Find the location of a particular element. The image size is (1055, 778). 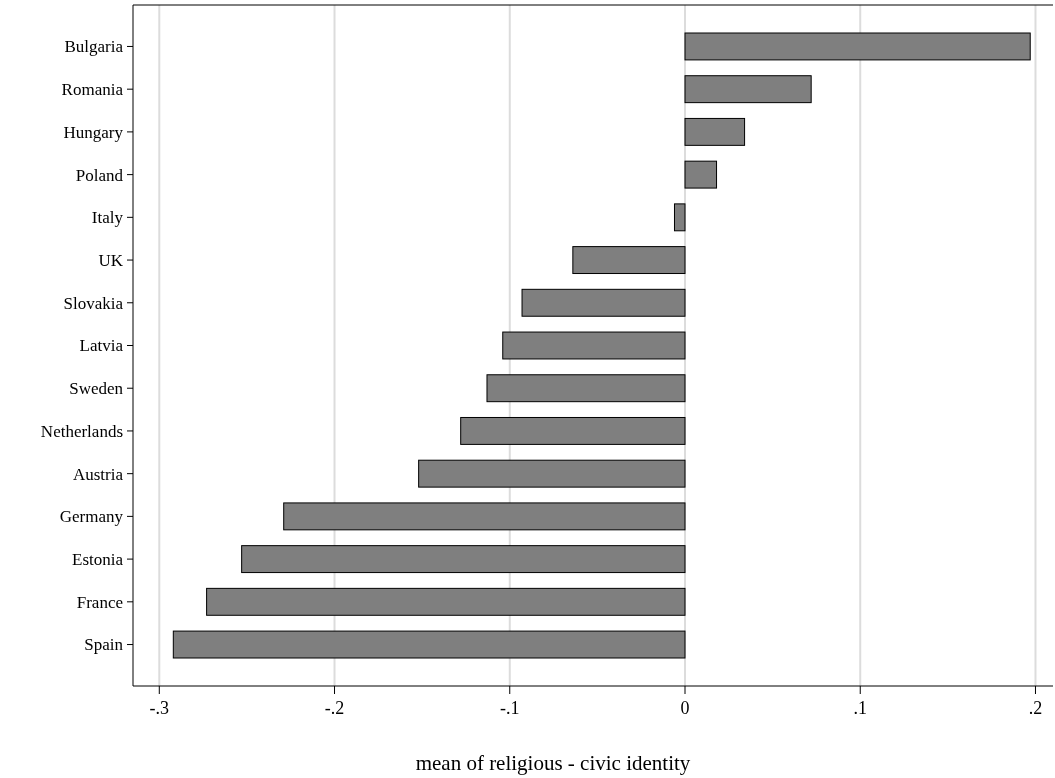

y-tick-label: Romania is located at coordinates (92, 90).